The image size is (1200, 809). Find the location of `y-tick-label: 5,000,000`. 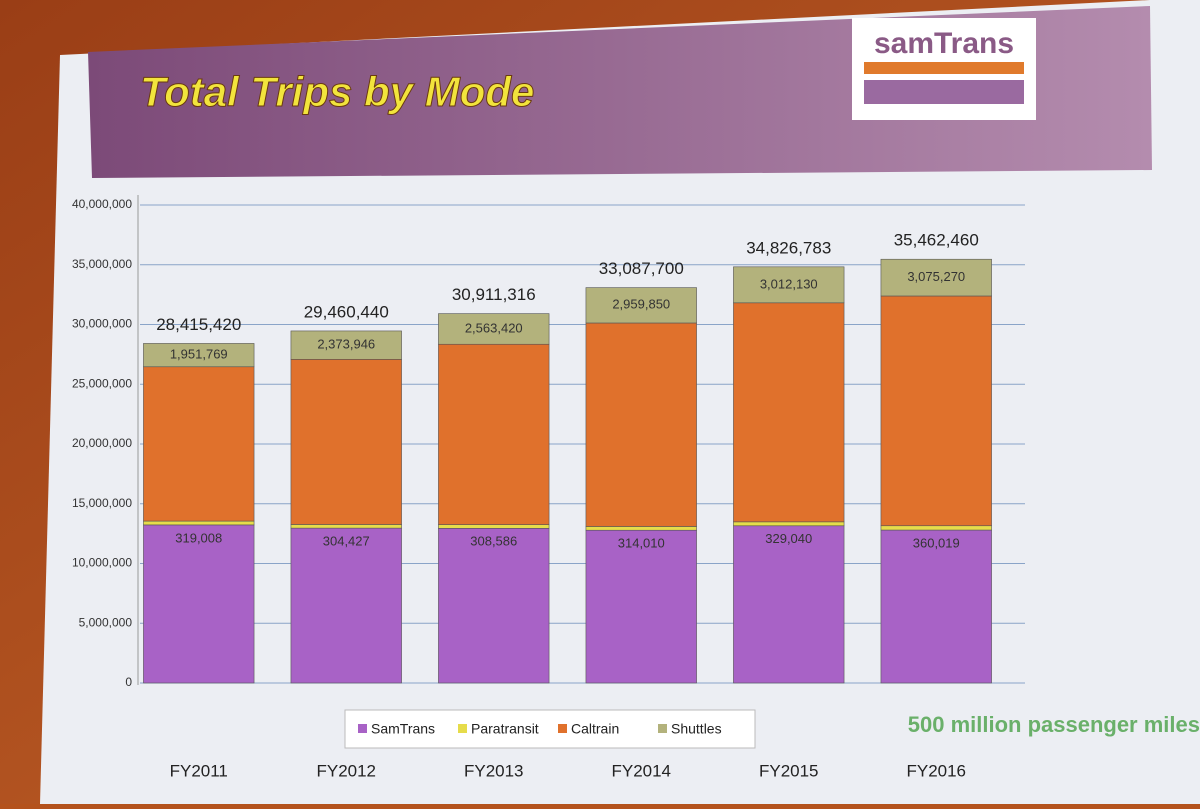

y-tick-label: 5,000,000 is located at coordinates (106, 622).